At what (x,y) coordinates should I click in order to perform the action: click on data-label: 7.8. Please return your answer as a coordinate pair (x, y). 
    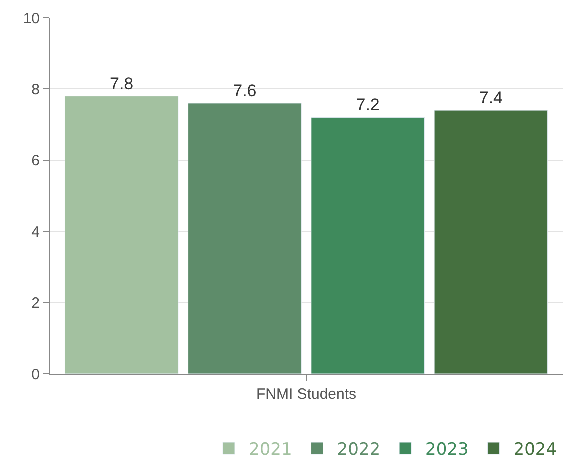
    Looking at the image, I should click on (122, 84).